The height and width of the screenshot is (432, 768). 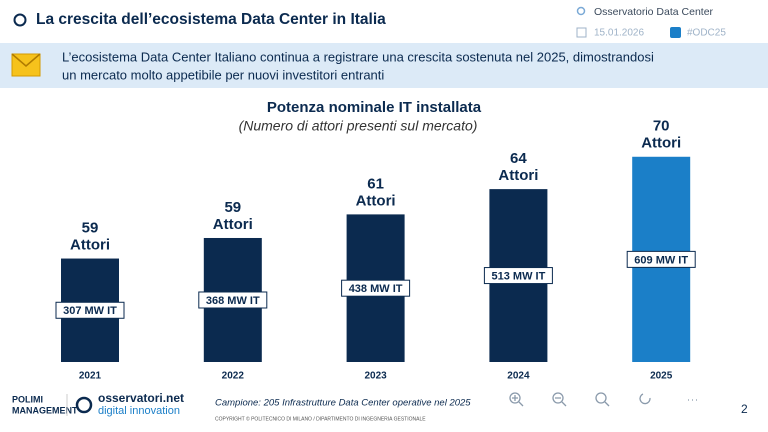 I want to click on x-tick-label: 2022, so click(x=233, y=376).